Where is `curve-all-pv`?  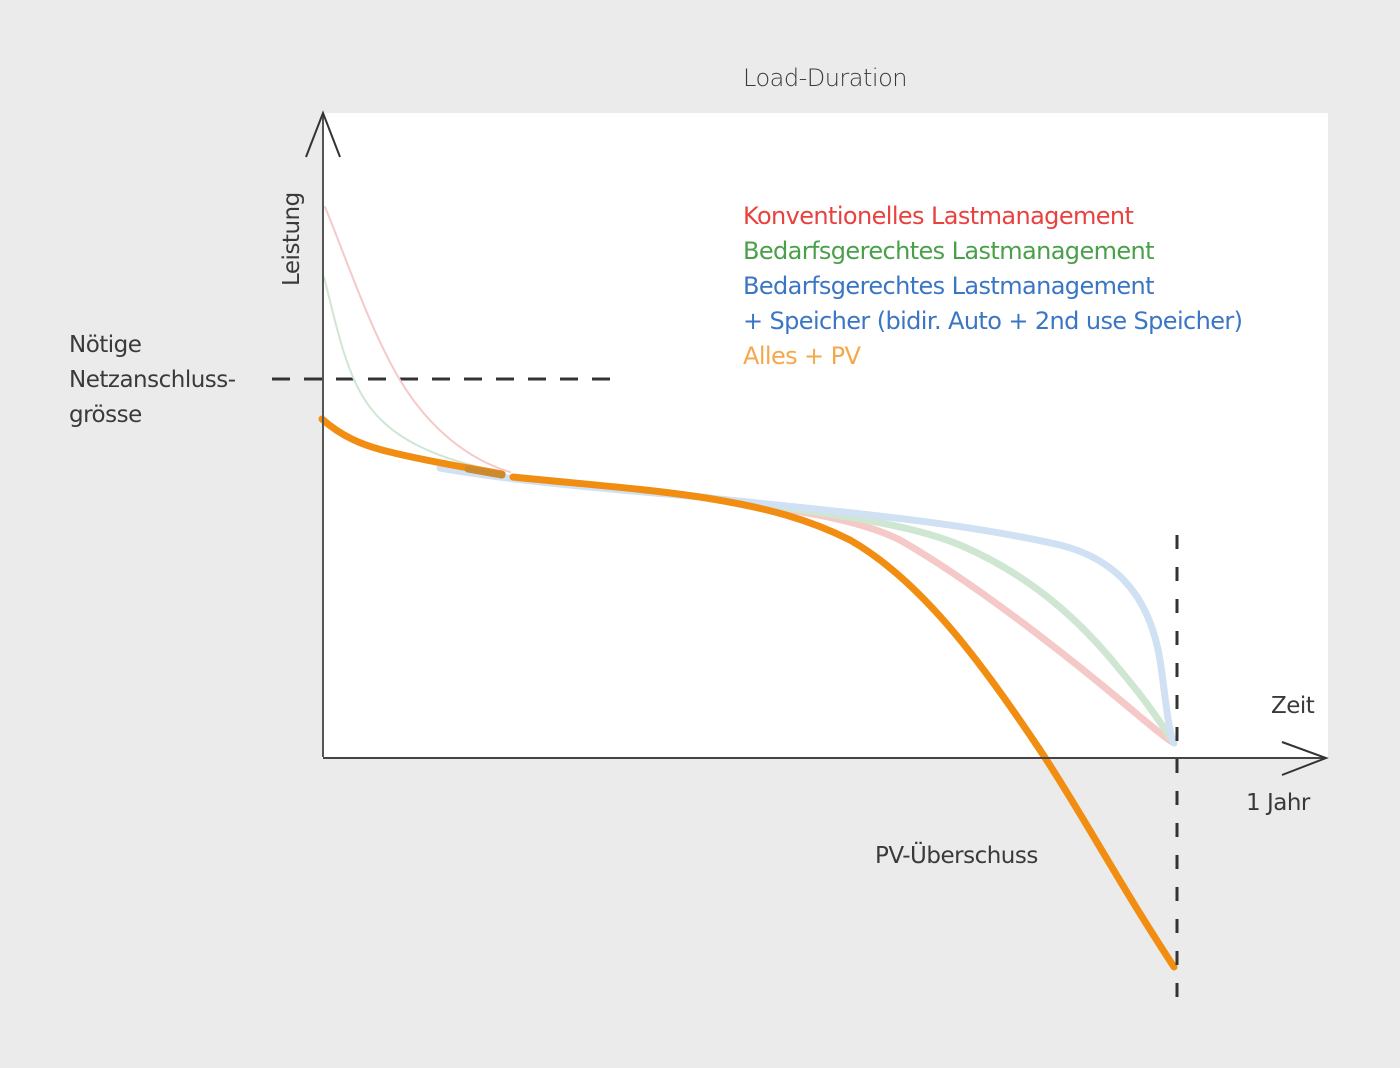 curve-all-pv is located at coordinates (412, 446).